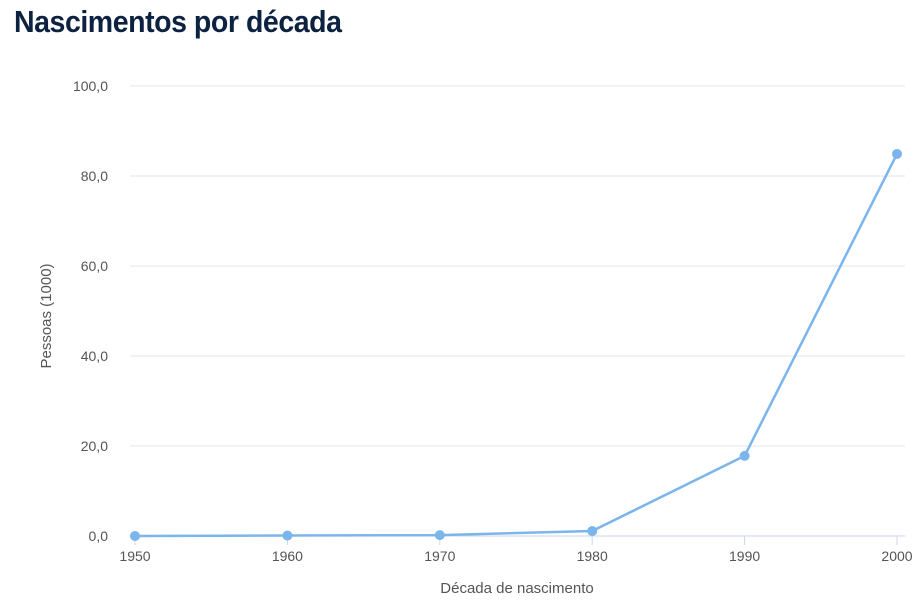 The image size is (920, 607). Describe the element at coordinates (287, 556) in the screenshot. I see `x-tick-label: 1960` at that location.